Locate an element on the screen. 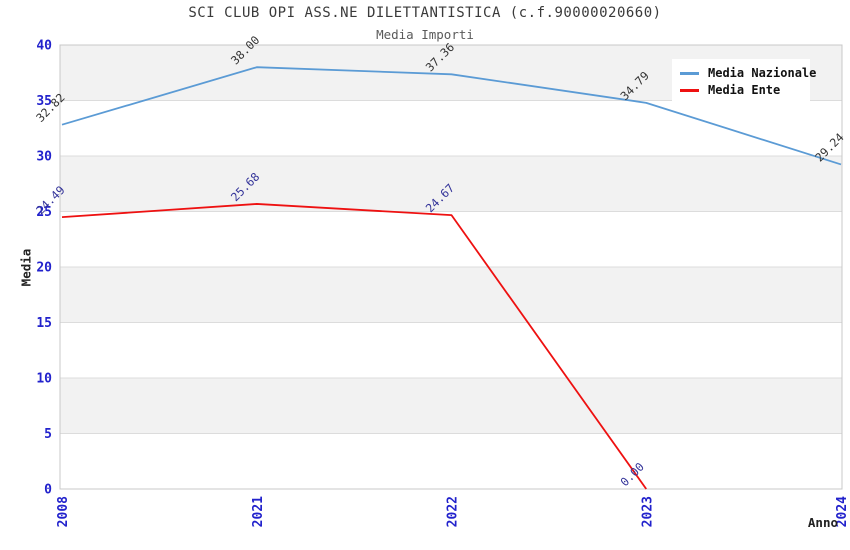 This screenshot has width=850, height=550. x-tick-label: 2023 is located at coordinates (647, 511).